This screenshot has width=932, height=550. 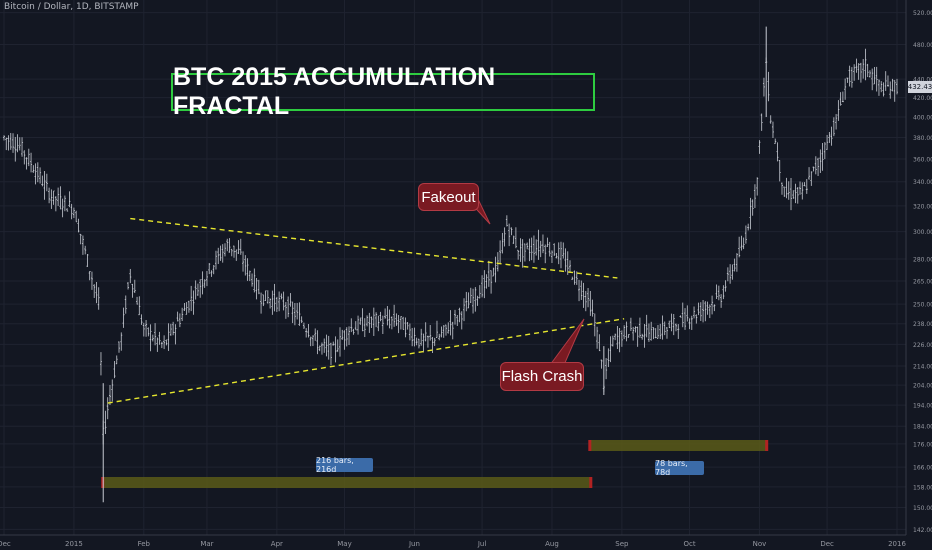 What do you see at coordinates (922, 118) in the screenshot?
I see `y-tick-label: 400.00` at bounding box center [922, 118].